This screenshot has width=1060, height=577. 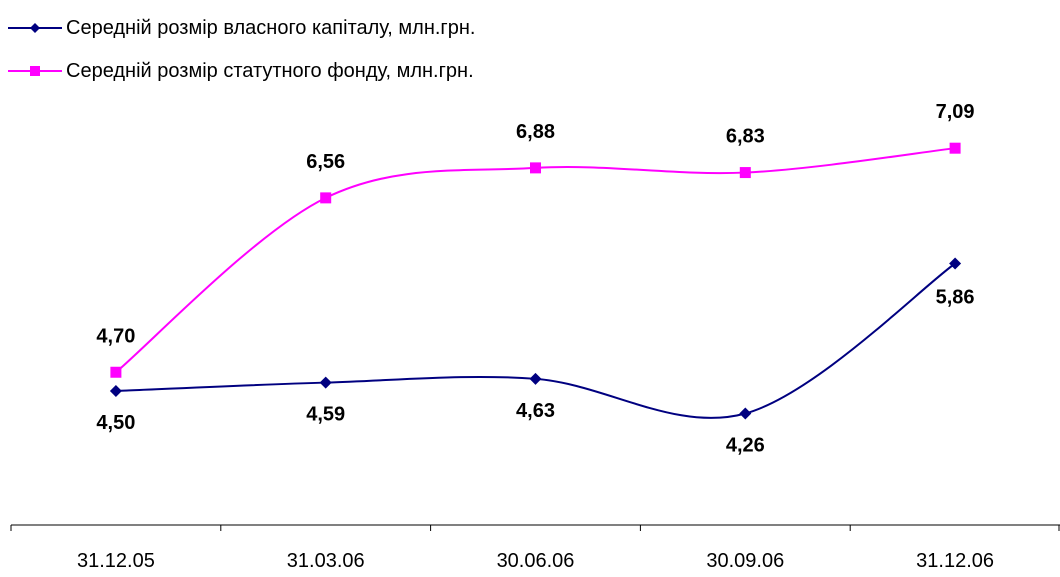 What do you see at coordinates (116, 561) in the screenshot?
I see `x-tick-label: 31.12.05` at bounding box center [116, 561].